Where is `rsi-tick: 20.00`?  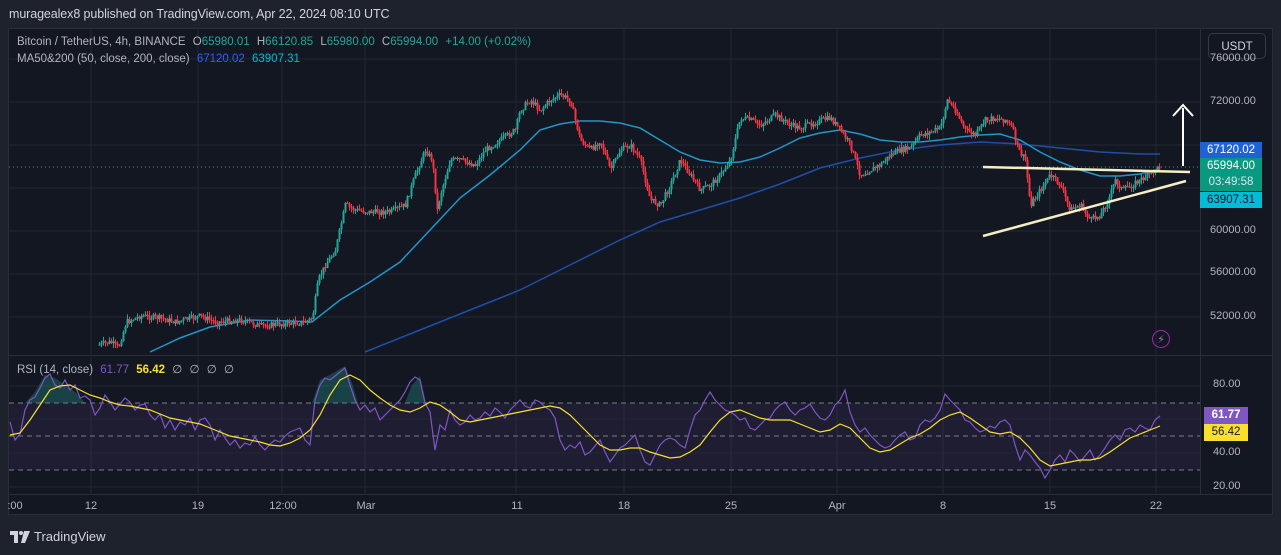
rsi-tick: 20.00 is located at coordinates (1227, 486).